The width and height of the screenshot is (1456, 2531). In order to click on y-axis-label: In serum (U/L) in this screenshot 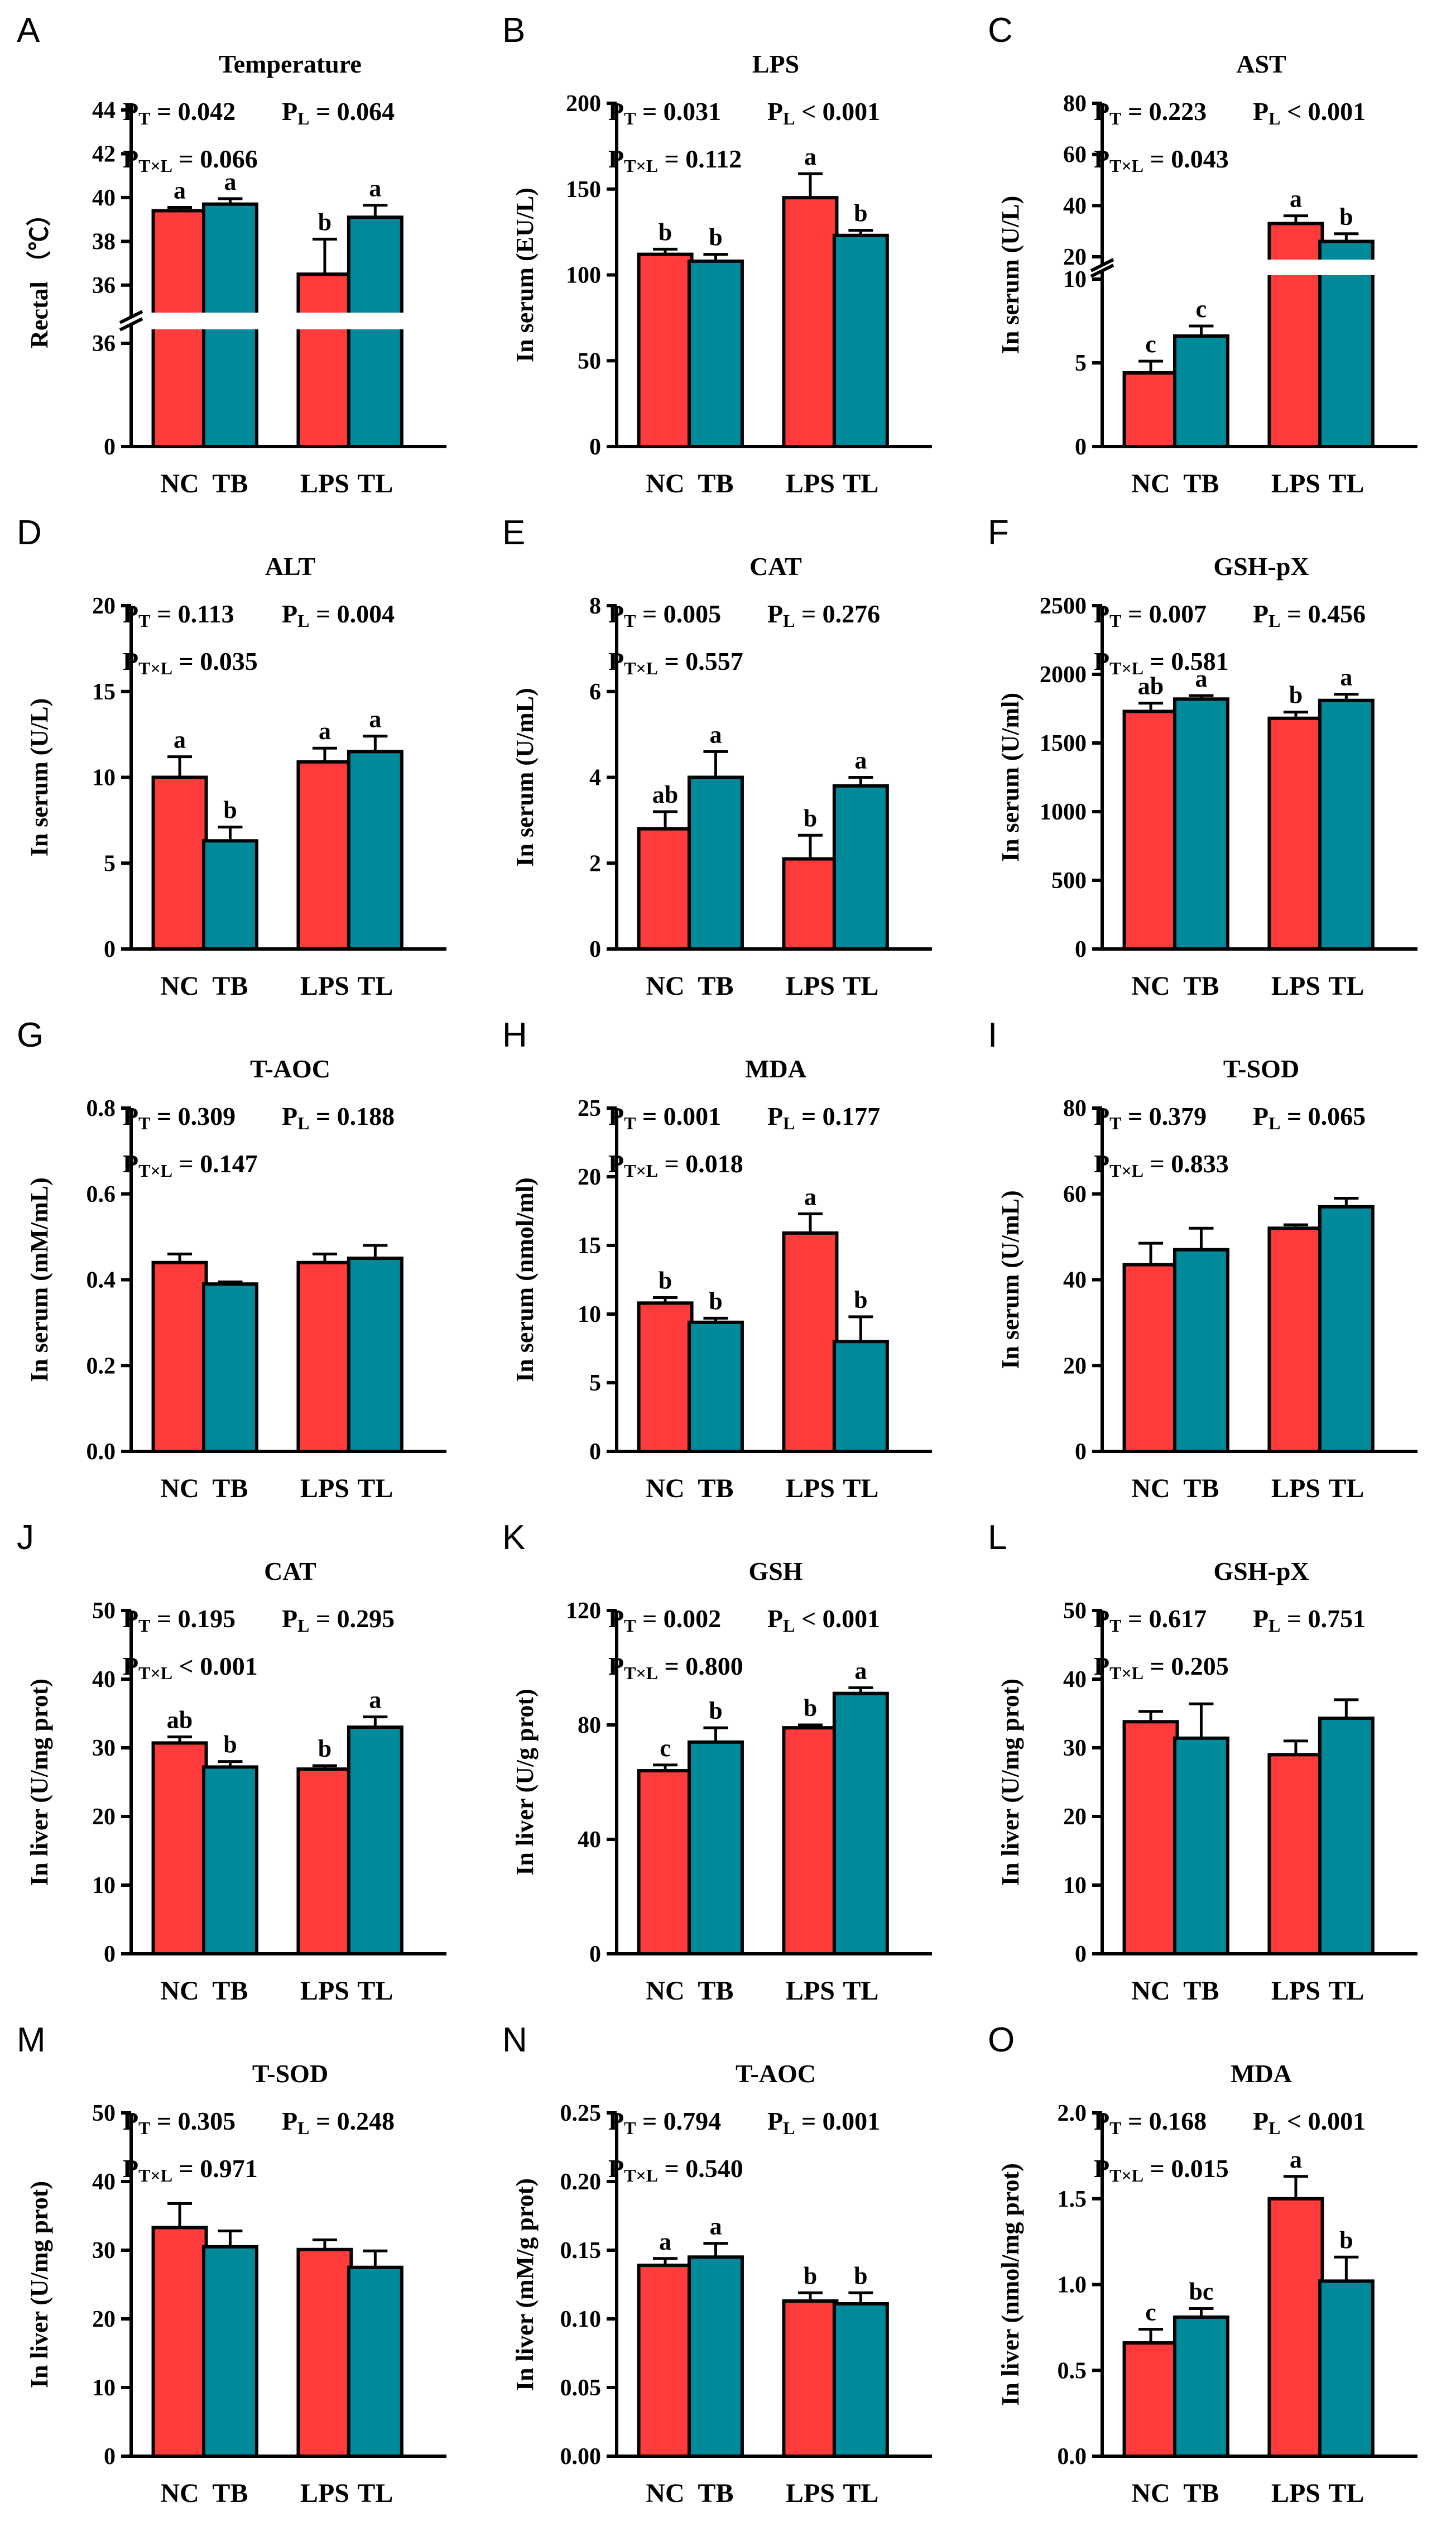, I will do `click(39, 777)`.